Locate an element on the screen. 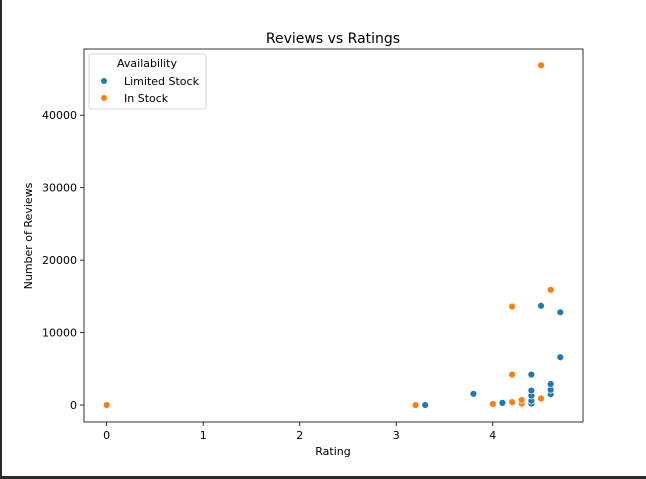 This screenshot has width=646, height=479. legend-title: Availability is located at coordinates (147, 63).